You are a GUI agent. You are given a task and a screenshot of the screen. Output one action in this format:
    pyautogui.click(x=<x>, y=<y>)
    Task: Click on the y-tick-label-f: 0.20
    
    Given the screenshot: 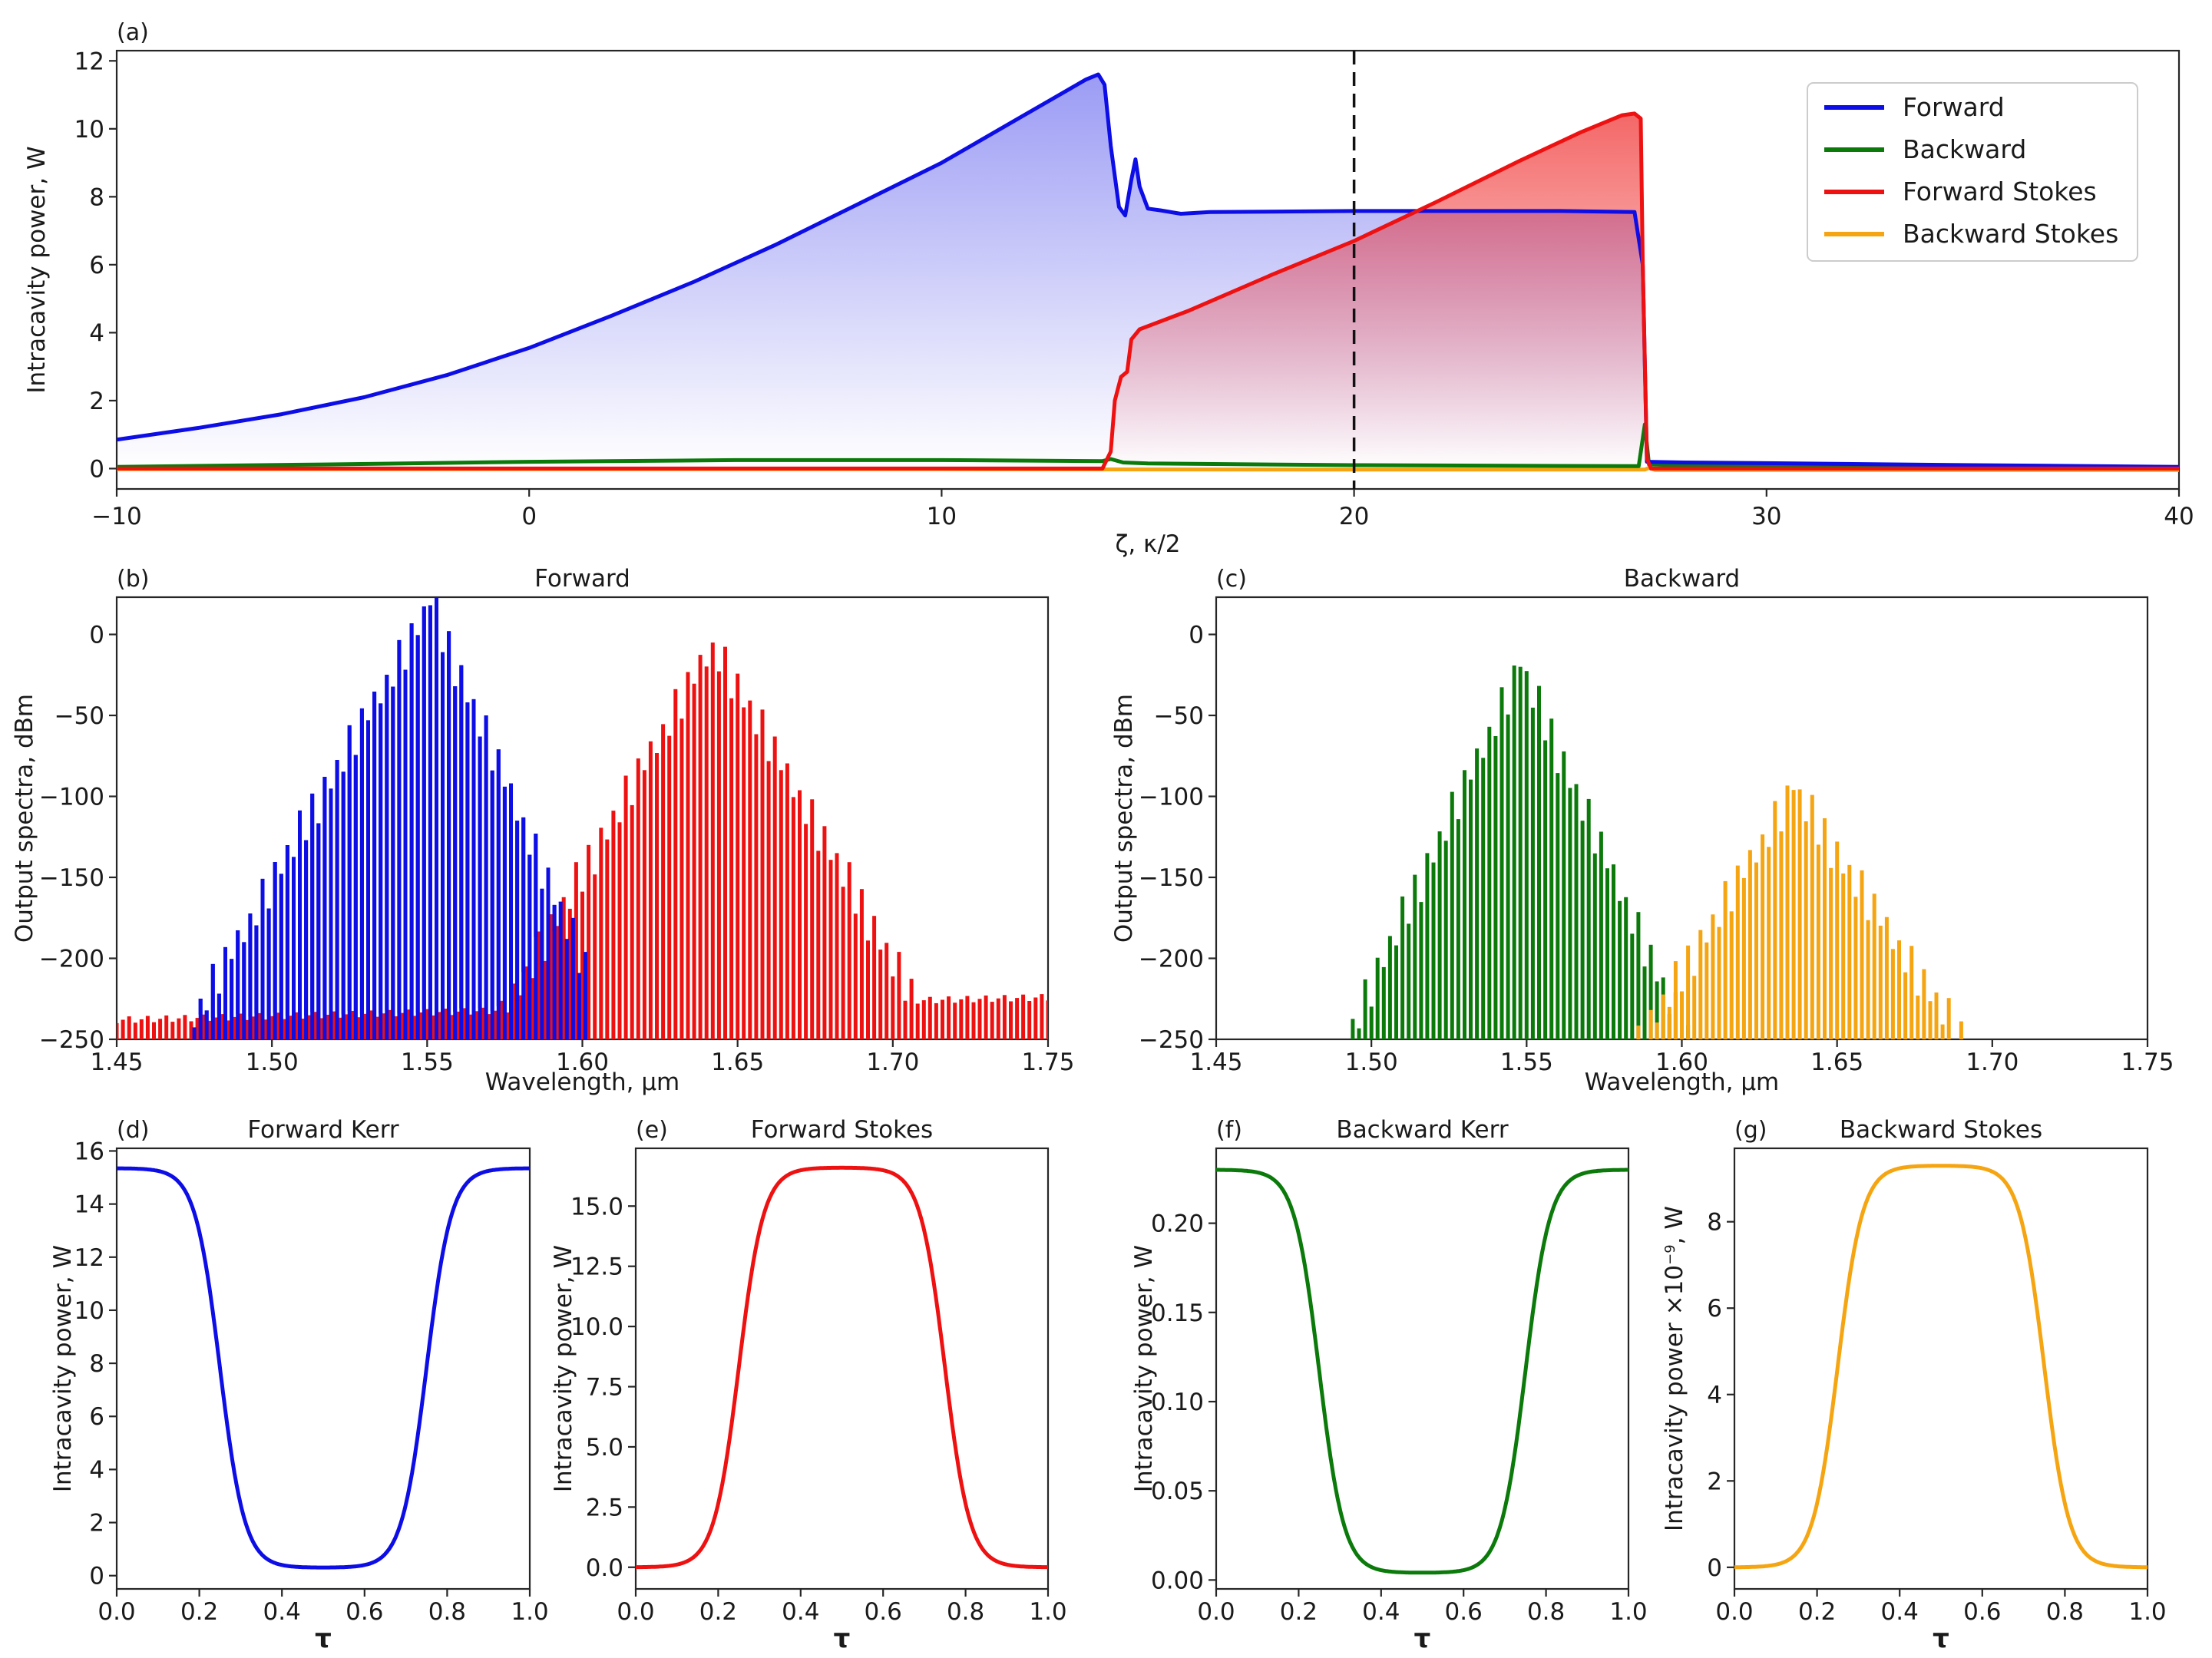 What is the action you would take?
    pyautogui.click(x=1177, y=1224)
    